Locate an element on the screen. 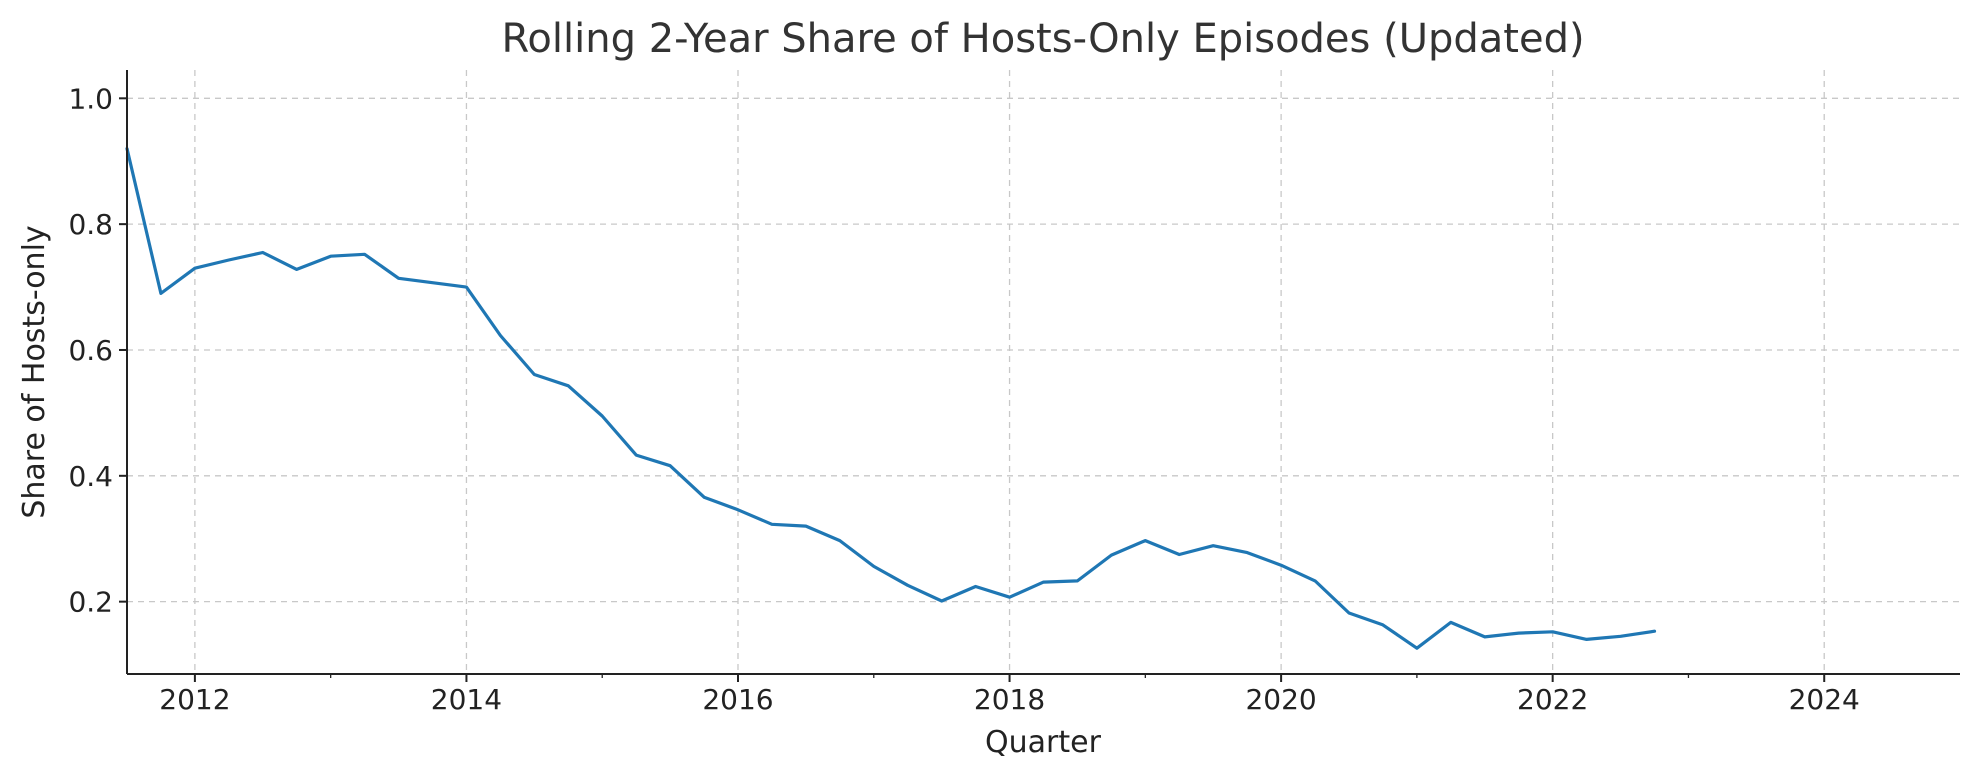 The image size is (1979, 780). x-tick-label: 2014 is located at coordinates (466, 699).